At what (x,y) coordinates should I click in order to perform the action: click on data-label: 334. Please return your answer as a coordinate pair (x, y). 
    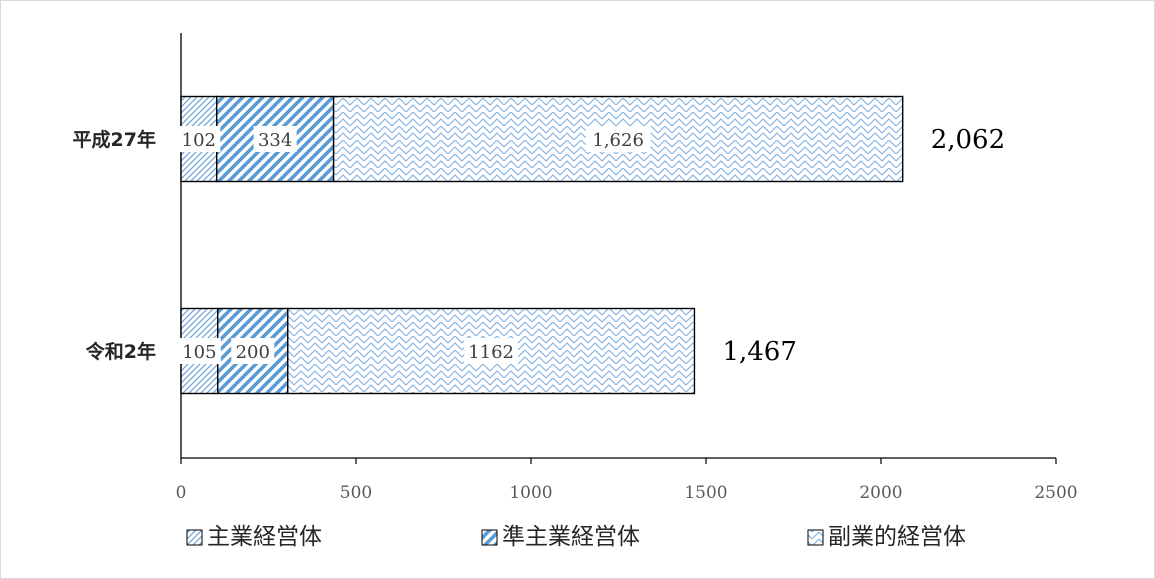
    Looking at the image, I should click on (275, 140).